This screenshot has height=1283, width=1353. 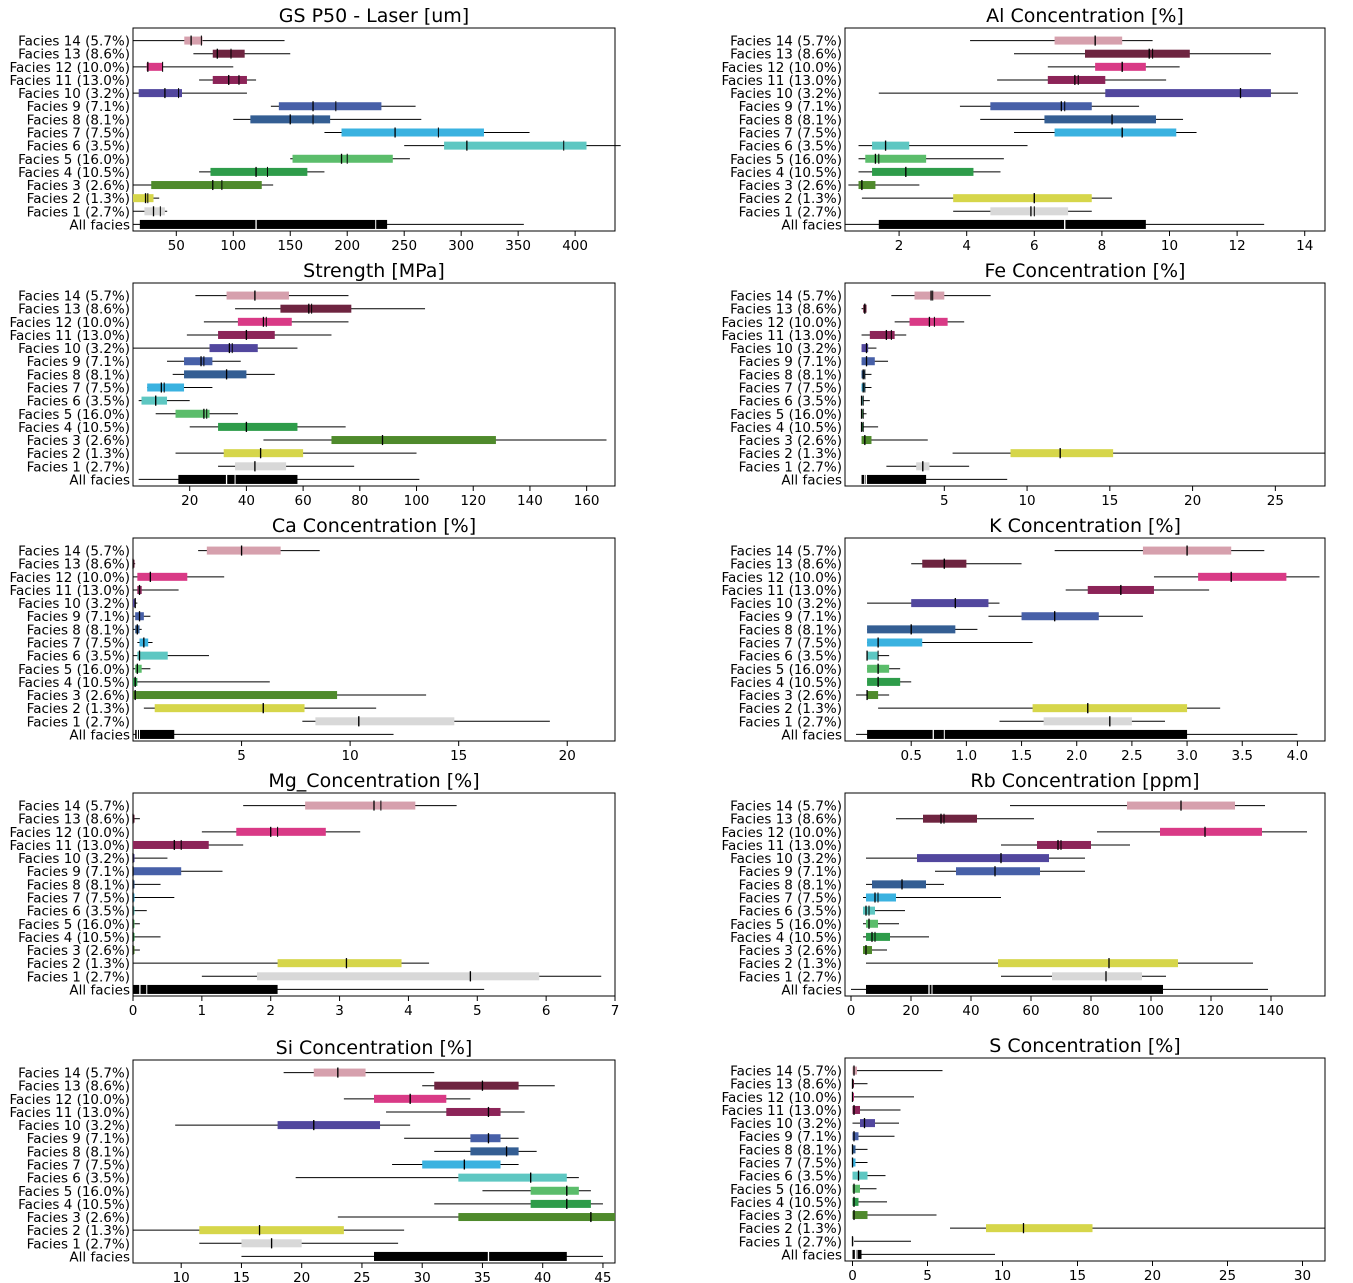 I want to click on category-label: Facies 11 (13.0%), so click(x=782, y=591).